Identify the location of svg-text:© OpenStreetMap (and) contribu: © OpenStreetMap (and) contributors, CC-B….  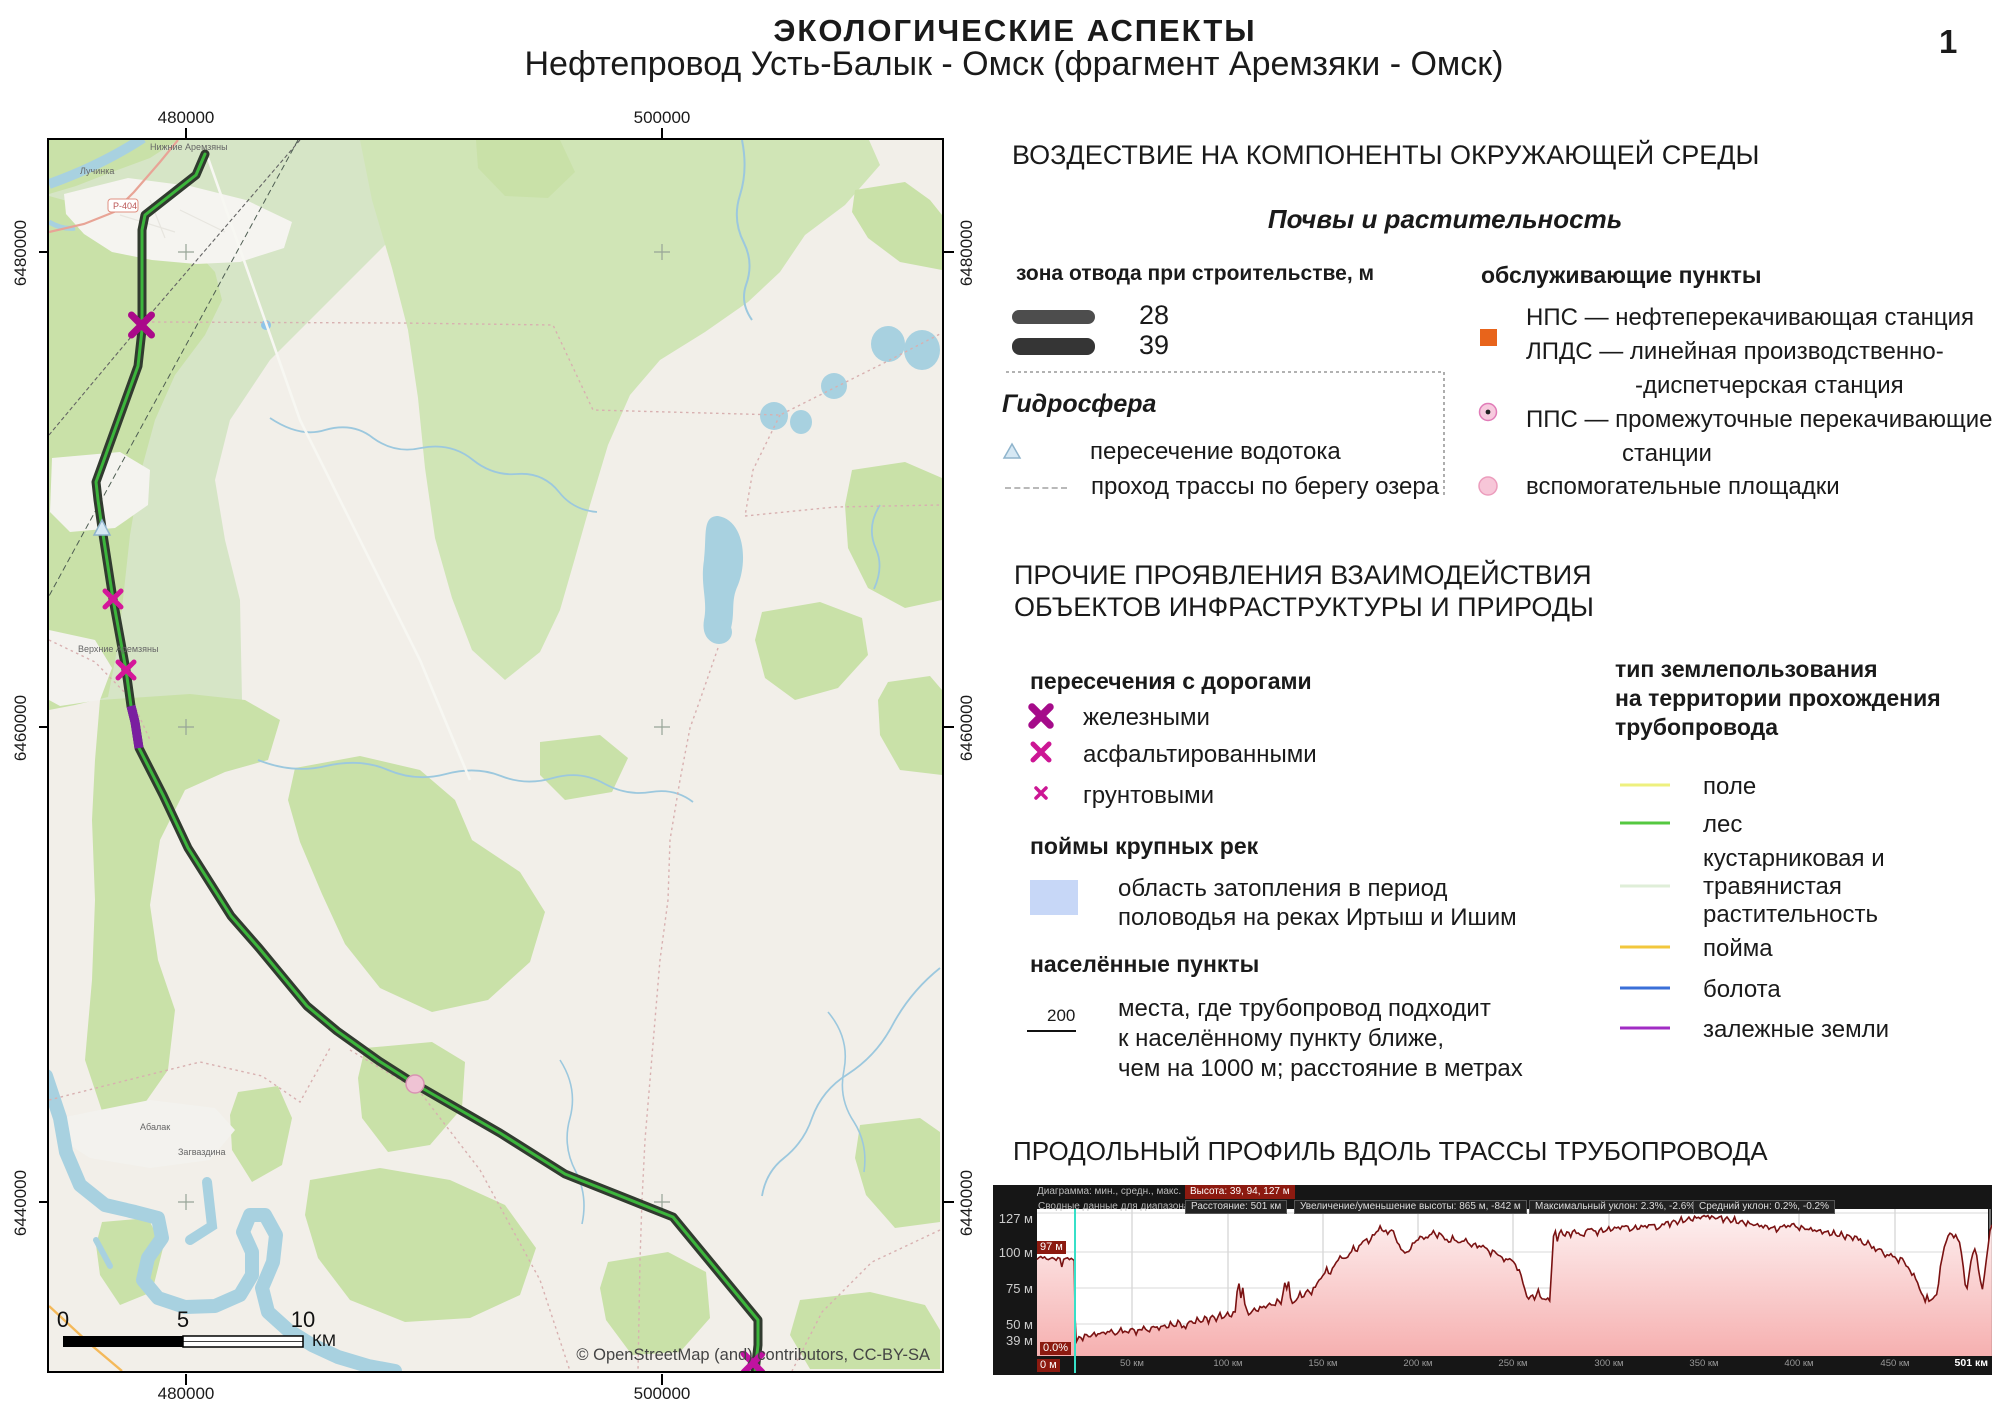
(753, 1355).